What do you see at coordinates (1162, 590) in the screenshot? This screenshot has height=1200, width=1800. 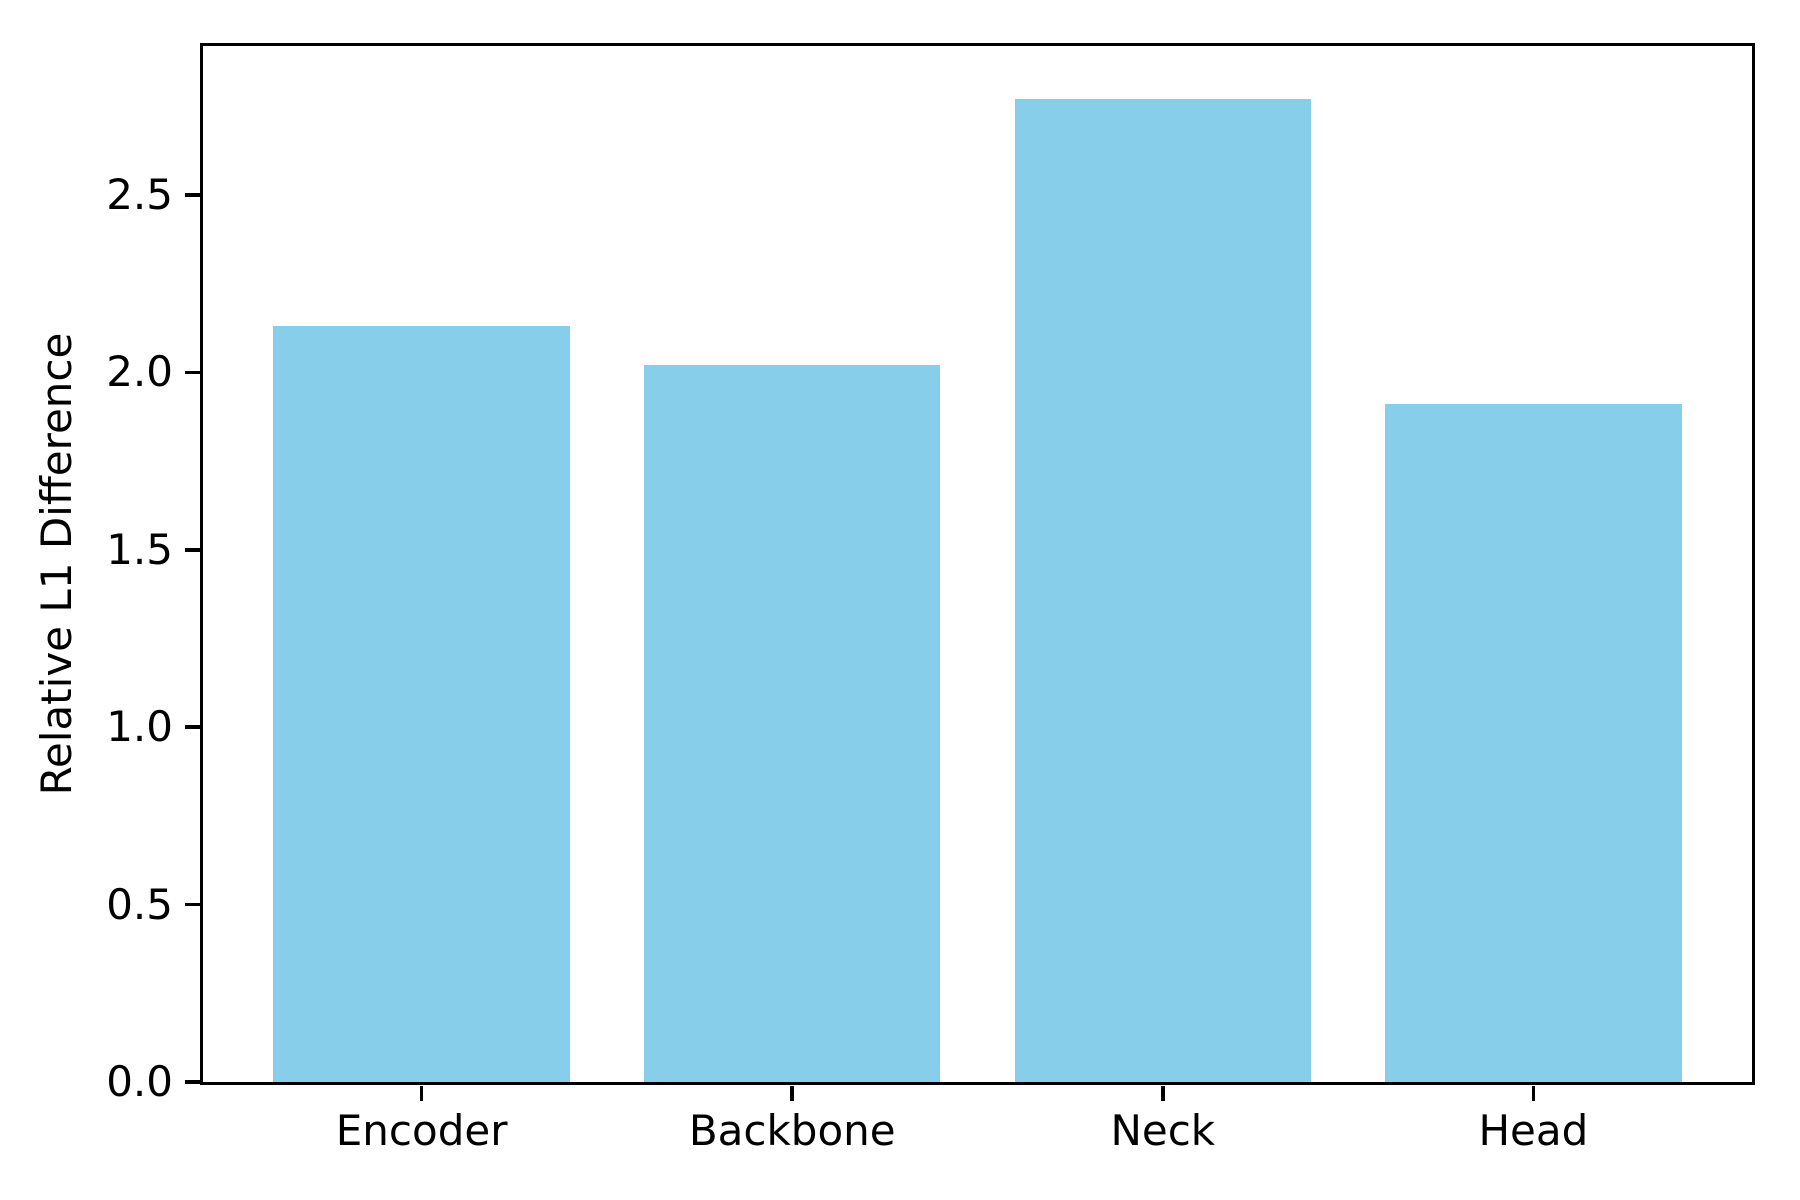 I see `bar-neck` at bounding box center [1162, 590].